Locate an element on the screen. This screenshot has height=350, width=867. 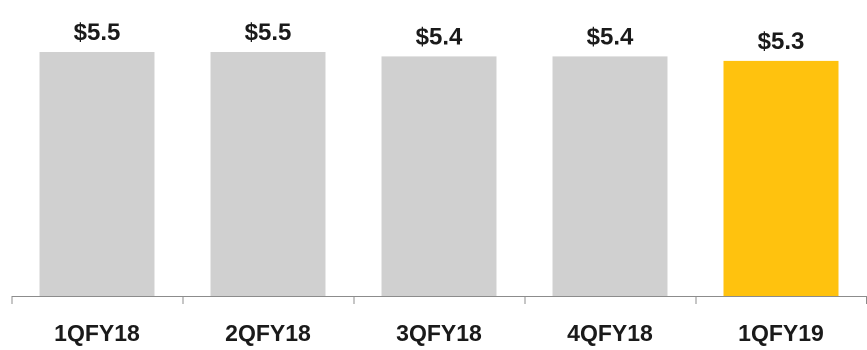
x-tick-label-2QFY18: 2QFY18 is located at coordinates (268, 333).